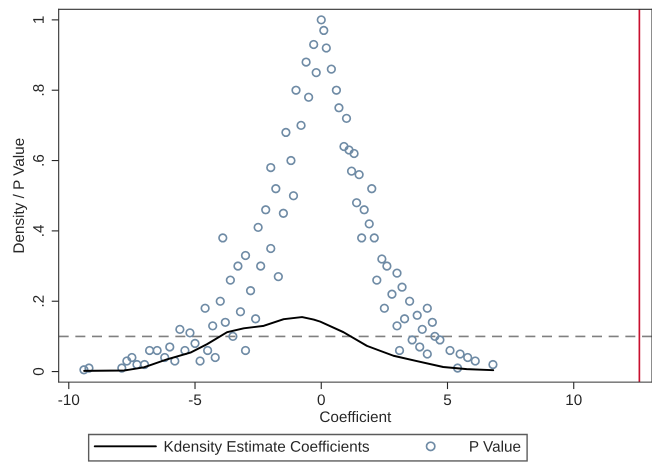  What do you see at coordinates (574, 400) in the screenshot?
I see `x-tick-label: 10` at bounding box center [574, 400].